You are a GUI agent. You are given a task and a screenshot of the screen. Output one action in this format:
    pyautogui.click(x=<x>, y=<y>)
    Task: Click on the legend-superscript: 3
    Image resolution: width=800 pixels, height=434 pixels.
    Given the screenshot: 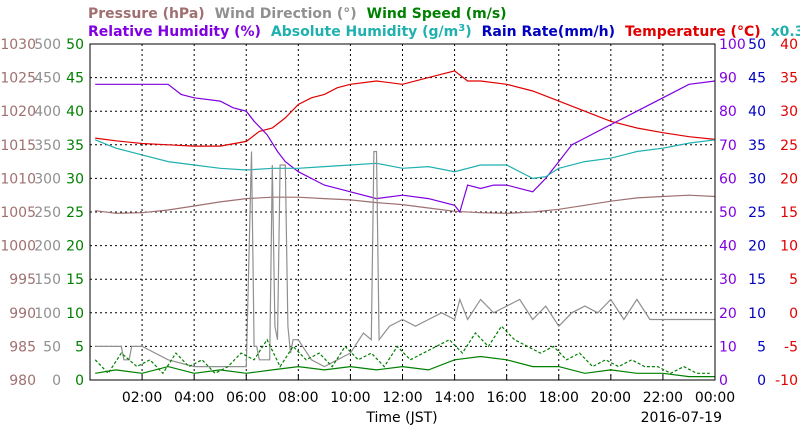 What is the action you would take?
    pyautogui.click(x=461, y=28)
    